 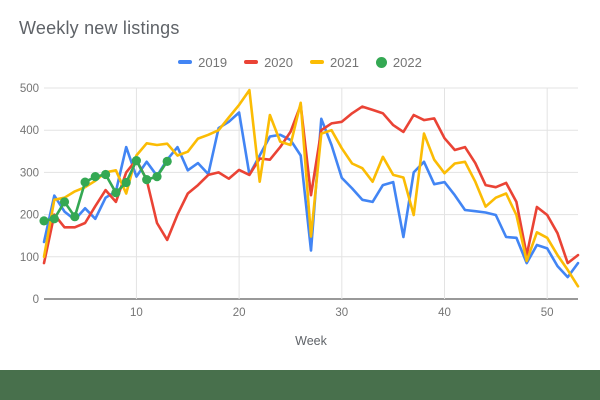 What do you see at coordinates (136, 313) in the screenshot?
I see `x-tick-label: 10` at bounding box center [136, 313].